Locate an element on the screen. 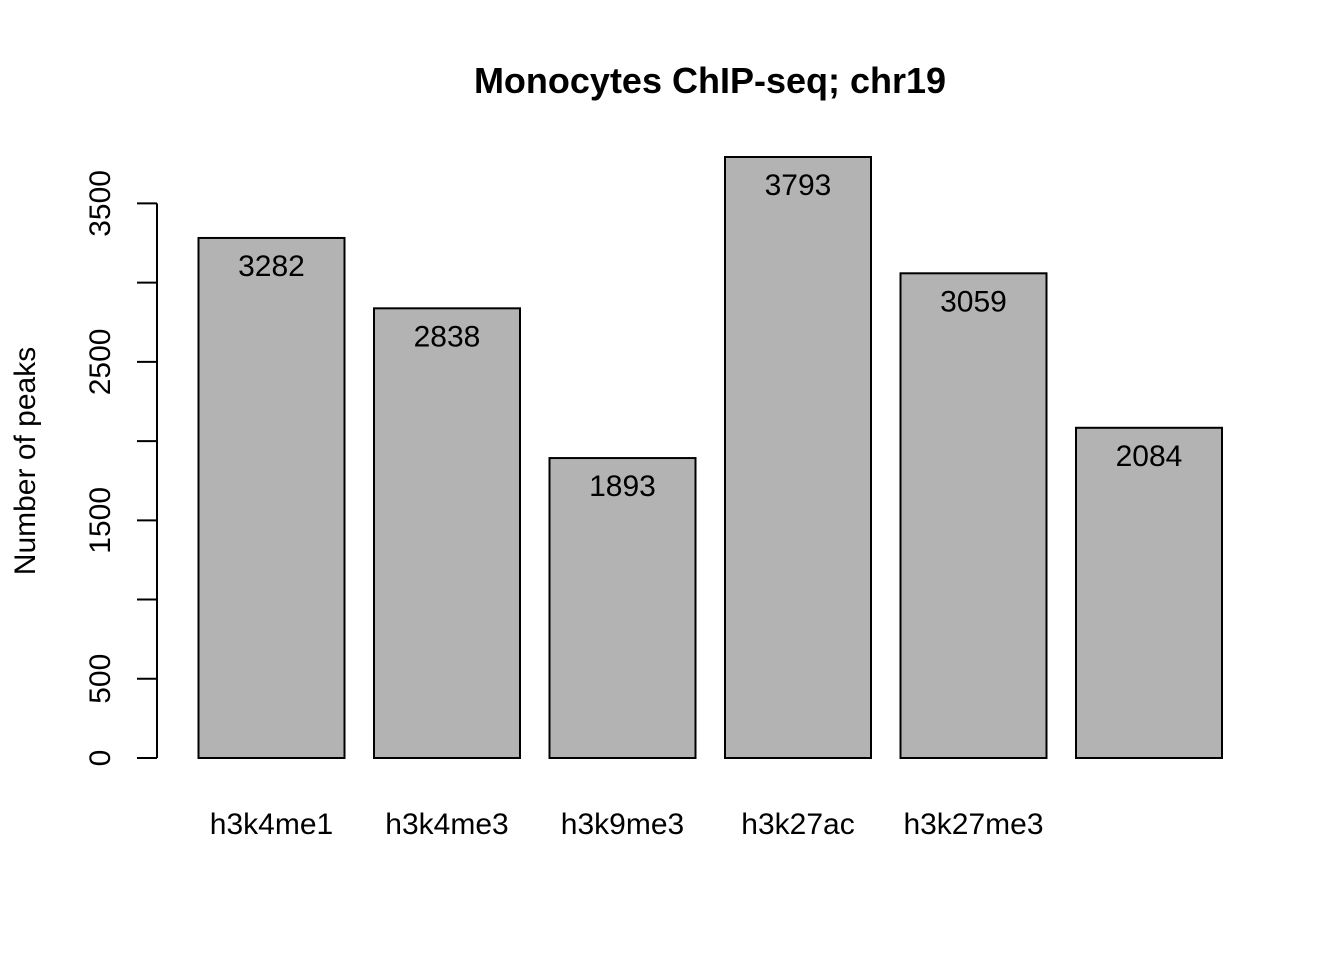 Image resolution: width=1344 pixels, height=960 pixels. category-labels: h3k4me1 h3k4me3 h3k9me3 h3k27ac h3k27me3 is located at coordinates (627, 824).